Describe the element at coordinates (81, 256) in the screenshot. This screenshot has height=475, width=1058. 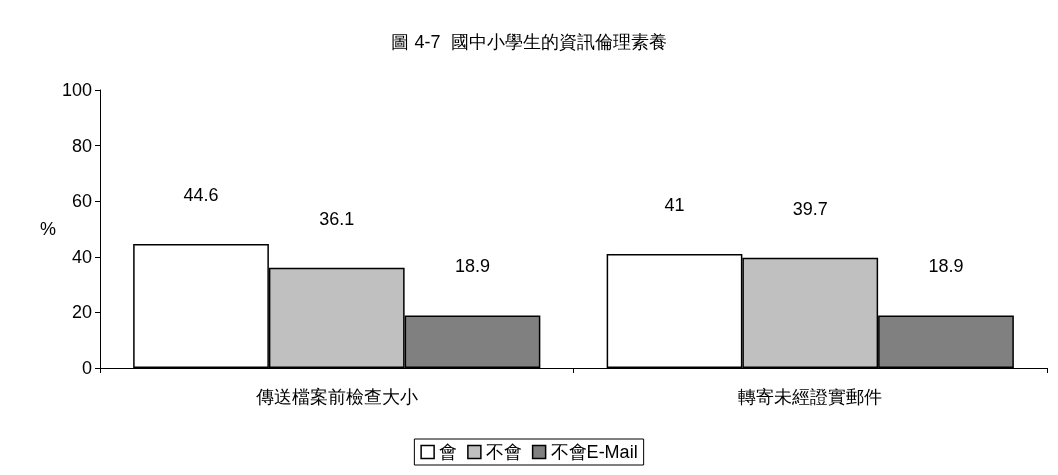
I see `y-tick-label: 40` at that location.